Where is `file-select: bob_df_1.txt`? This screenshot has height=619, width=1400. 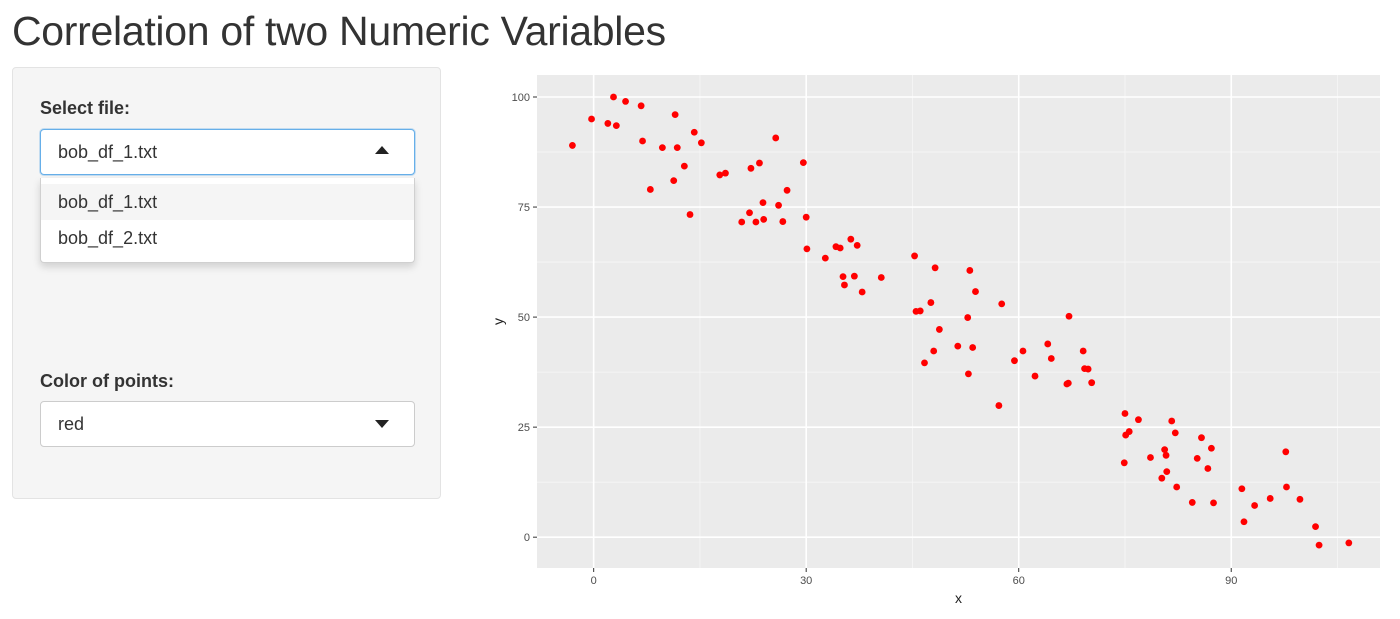 file-select: bob_df_1.txt is located at coordinates (227, 152).